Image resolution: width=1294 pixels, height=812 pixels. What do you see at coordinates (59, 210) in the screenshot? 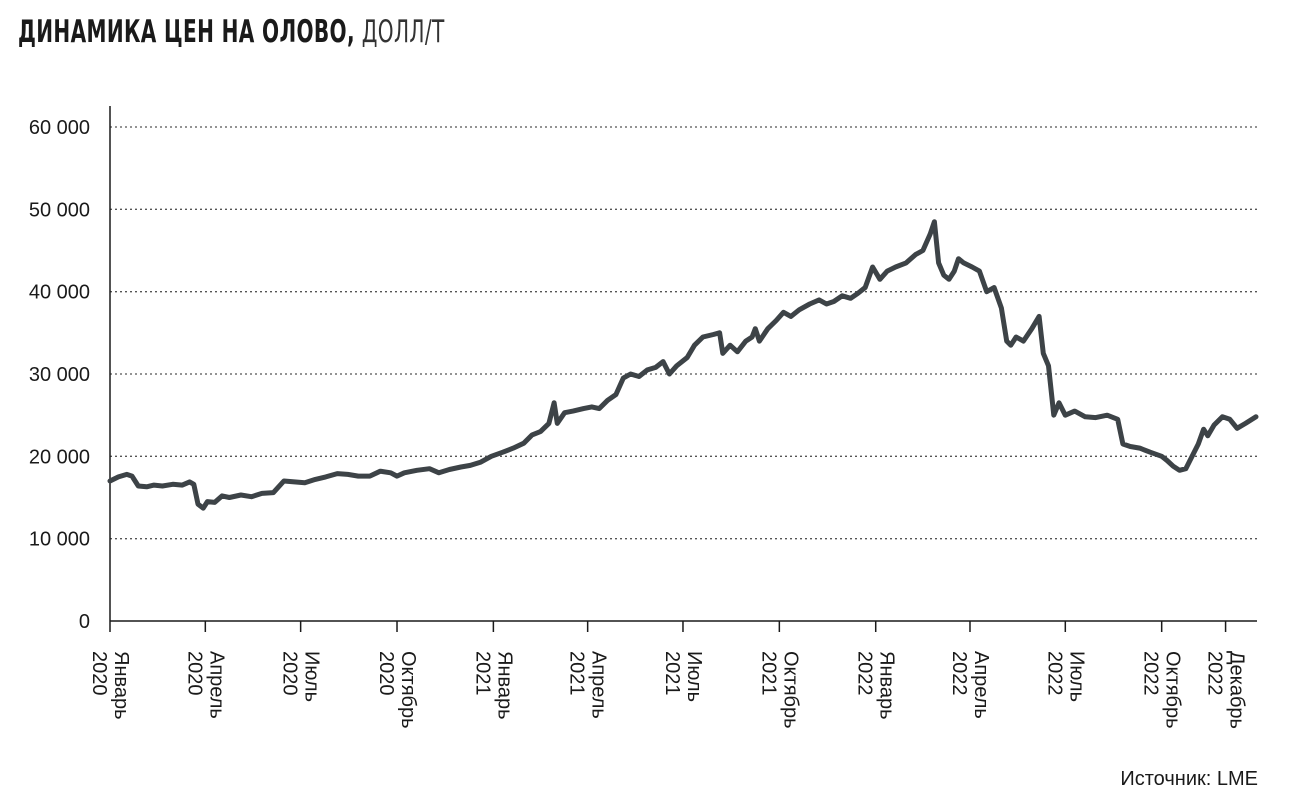
I see `y-tick-label: 50 000` at bounding box center [59, 210].